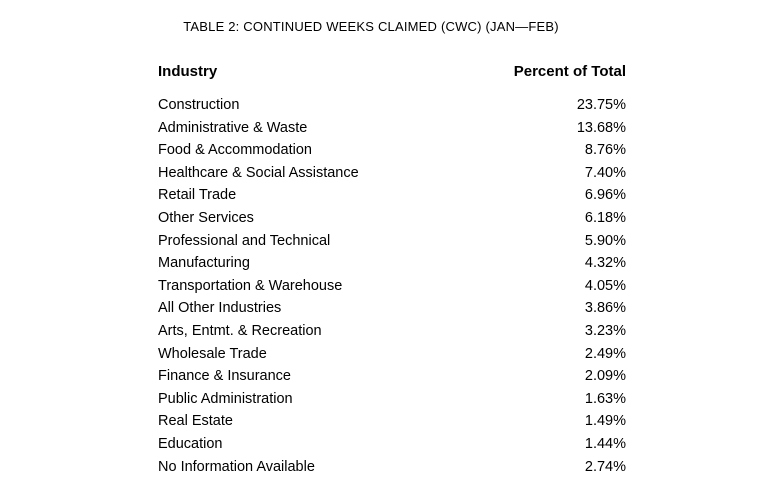 This screenshot has height=503, width=770. I want to click on percent-cell: 1.44%, so click(605, 443).